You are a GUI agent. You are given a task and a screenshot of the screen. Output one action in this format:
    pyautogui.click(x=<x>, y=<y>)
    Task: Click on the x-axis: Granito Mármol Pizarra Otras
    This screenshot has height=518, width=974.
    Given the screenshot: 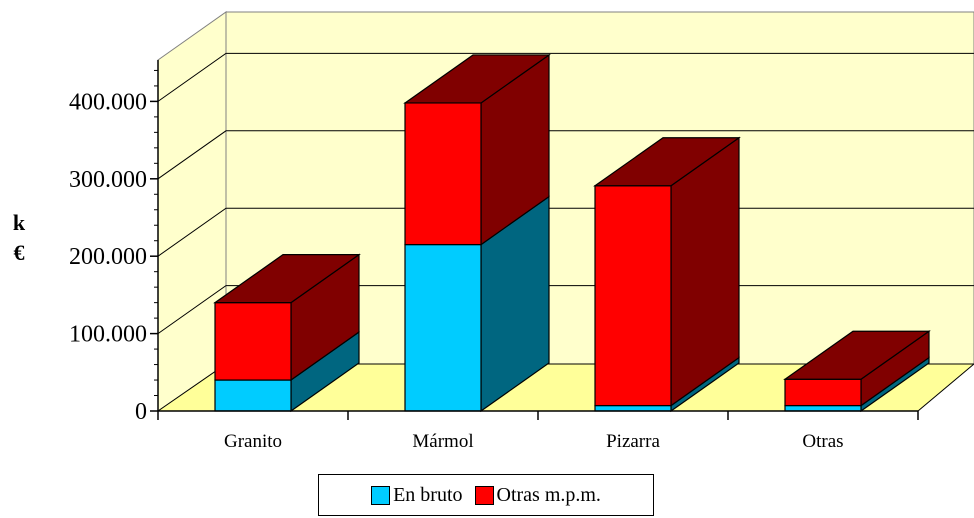 What is the action you would take?
    pyautogui.click(x=538, y=431)
    